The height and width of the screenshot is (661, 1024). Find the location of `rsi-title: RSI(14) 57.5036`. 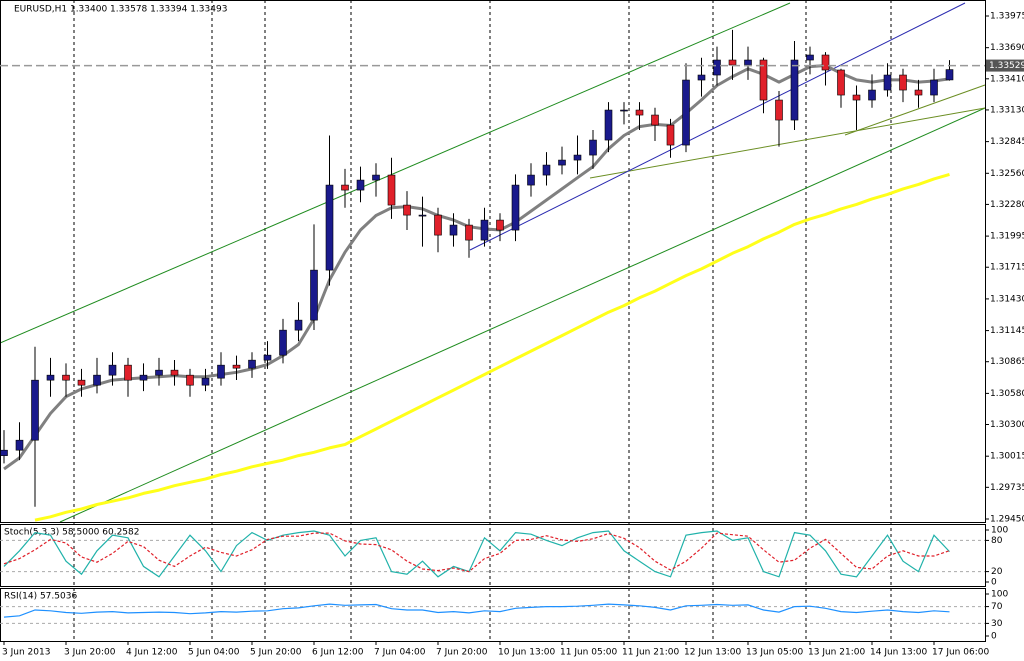

rsi-title: RSI(14) 57.5036 is located at coordinates (40, 597).